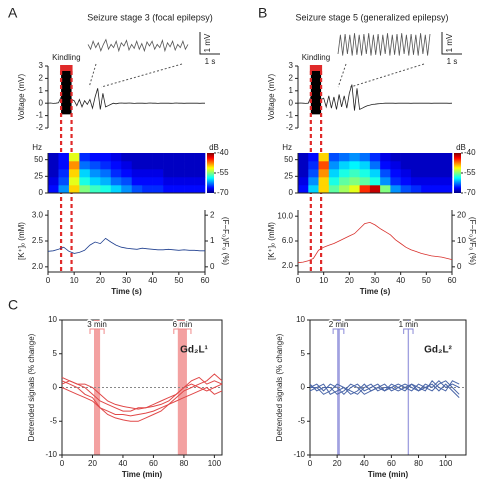  What do you see at coordinates (150, 17) in the screenshot?
I see `panel-title: Seizure stage 3 (focal epilepsy)` at bounding box center [150, 17].